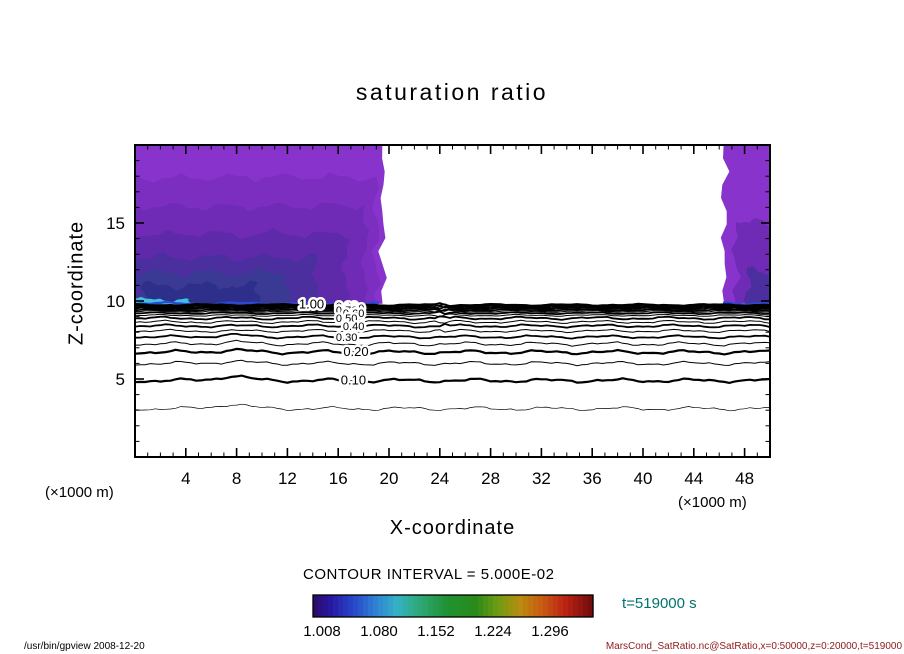 The width and height of the screenshot is (904, 654). I want to click on svg-text: 32, so click(541, 478).